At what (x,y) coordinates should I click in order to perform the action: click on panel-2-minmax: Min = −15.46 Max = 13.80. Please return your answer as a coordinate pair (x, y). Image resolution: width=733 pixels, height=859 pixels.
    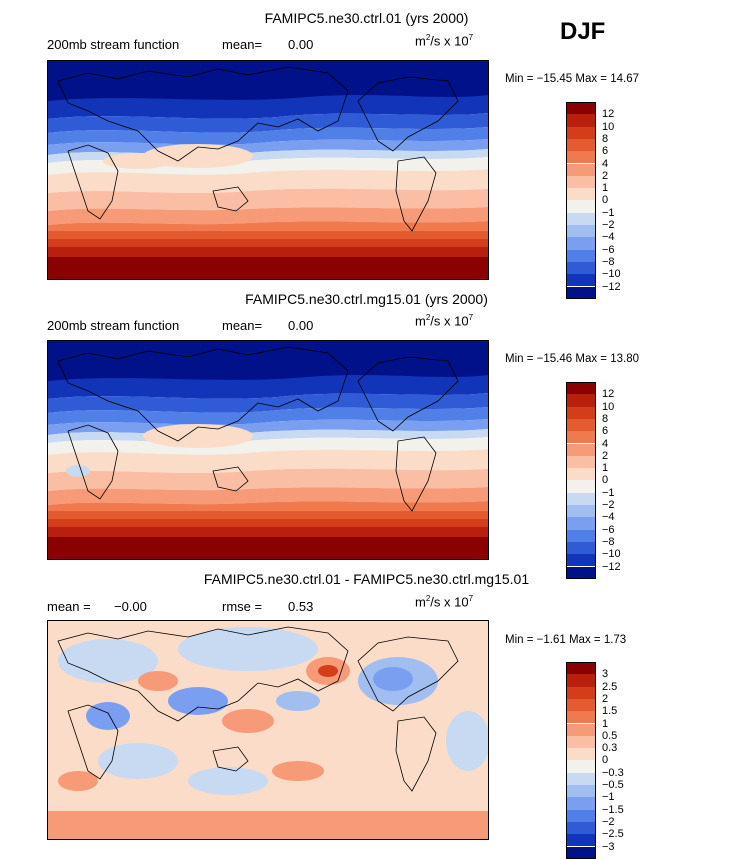
    Looking at the image, I should click on (572, 359).